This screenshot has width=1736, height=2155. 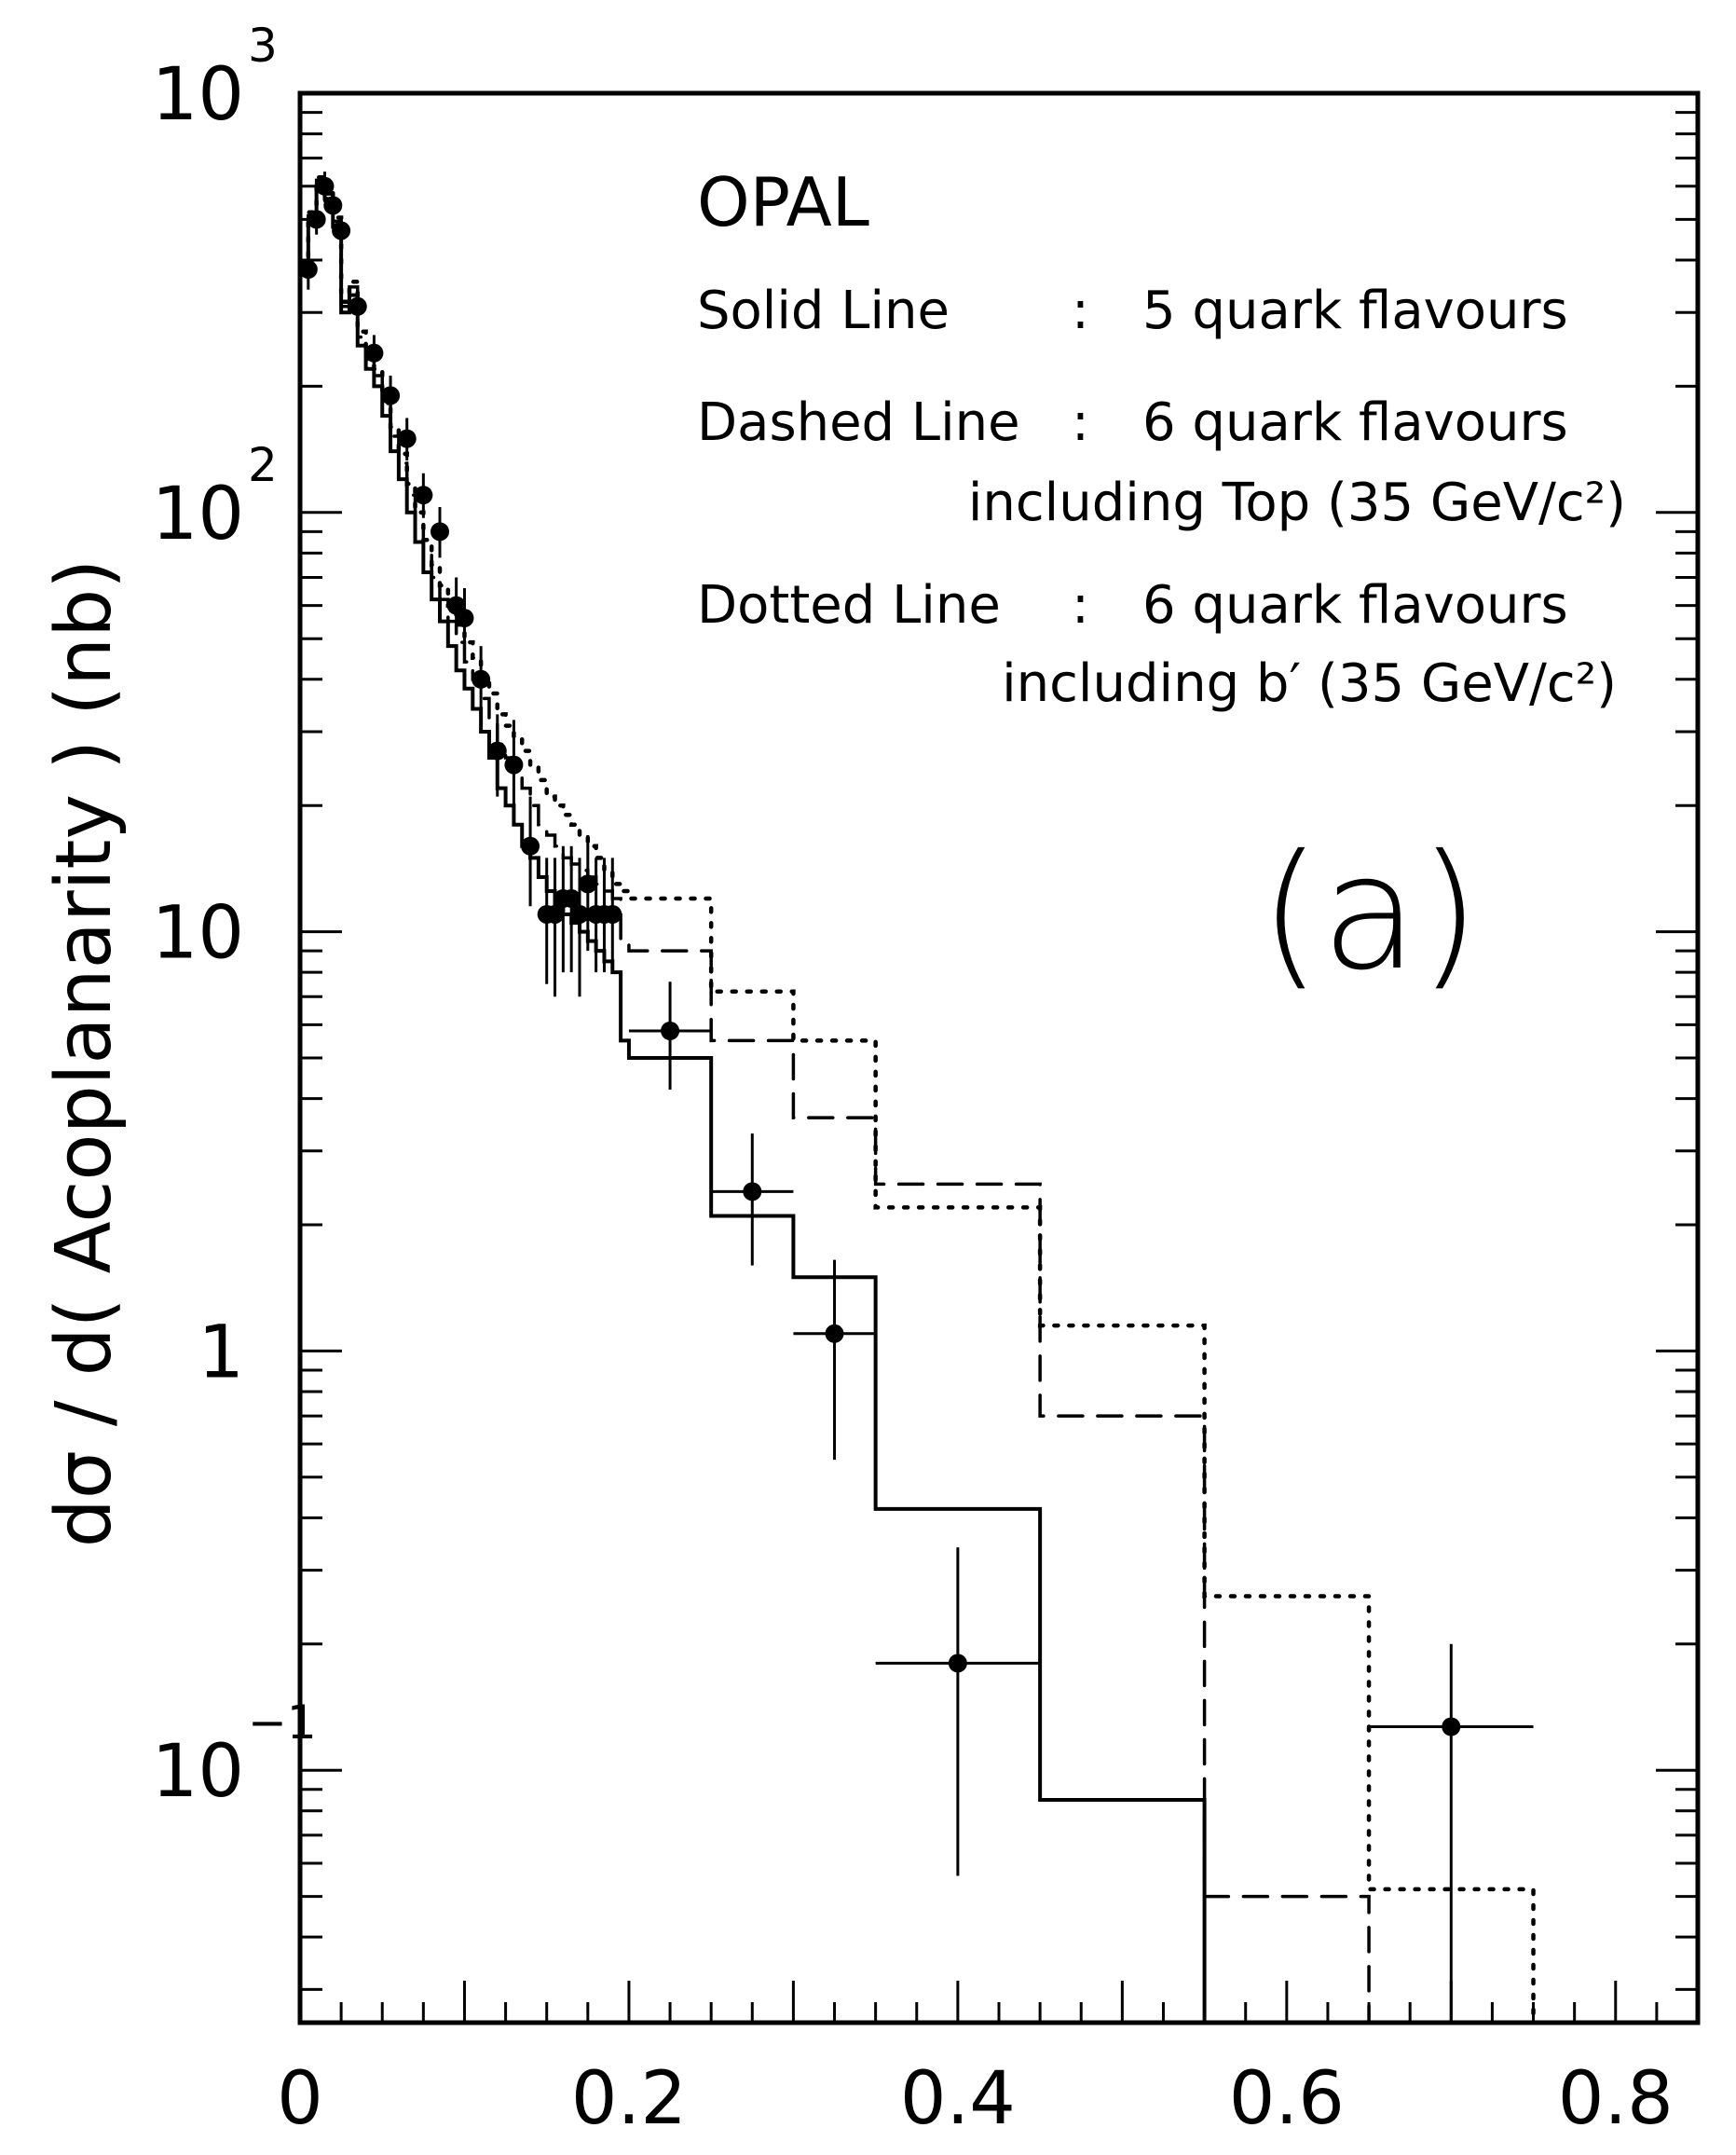 I want to click on legend-solid-sep: :, so click(x=1080, y=311).